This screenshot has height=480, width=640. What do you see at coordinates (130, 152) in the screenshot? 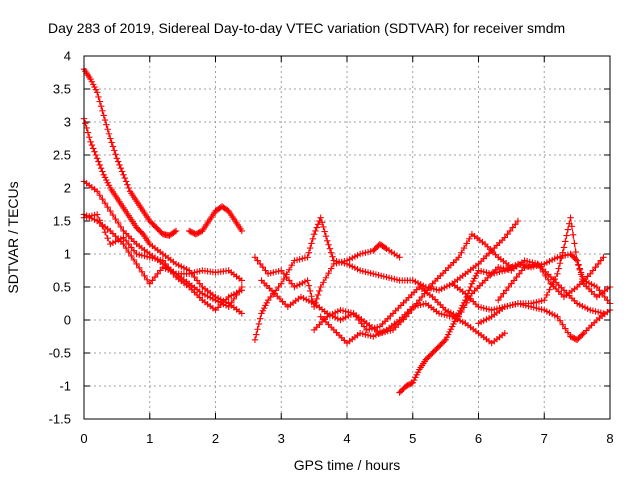
I see `series-line` at bounding box center [130, 152].